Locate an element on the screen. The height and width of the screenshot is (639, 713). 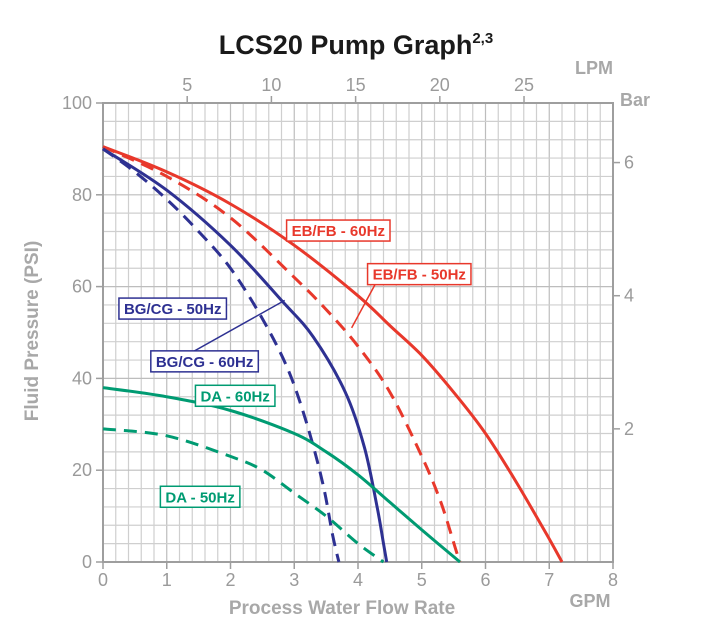
top-tick-label: 20 is located at coordinates (440, 85).